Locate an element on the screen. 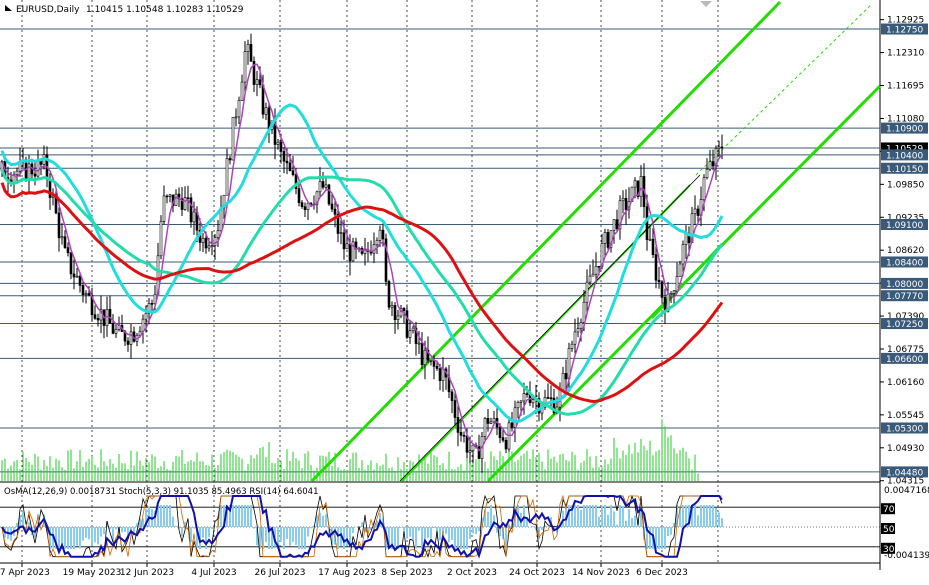  price-axis-label: 1.12310 is located at coordinates (905, 54).